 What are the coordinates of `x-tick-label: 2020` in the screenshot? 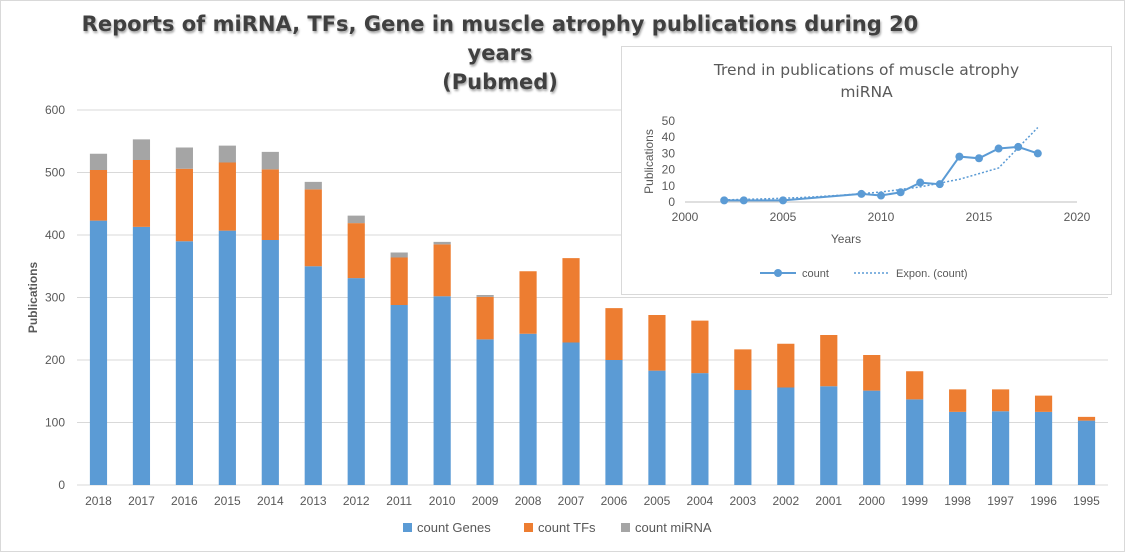 It's located at (1077, 217).